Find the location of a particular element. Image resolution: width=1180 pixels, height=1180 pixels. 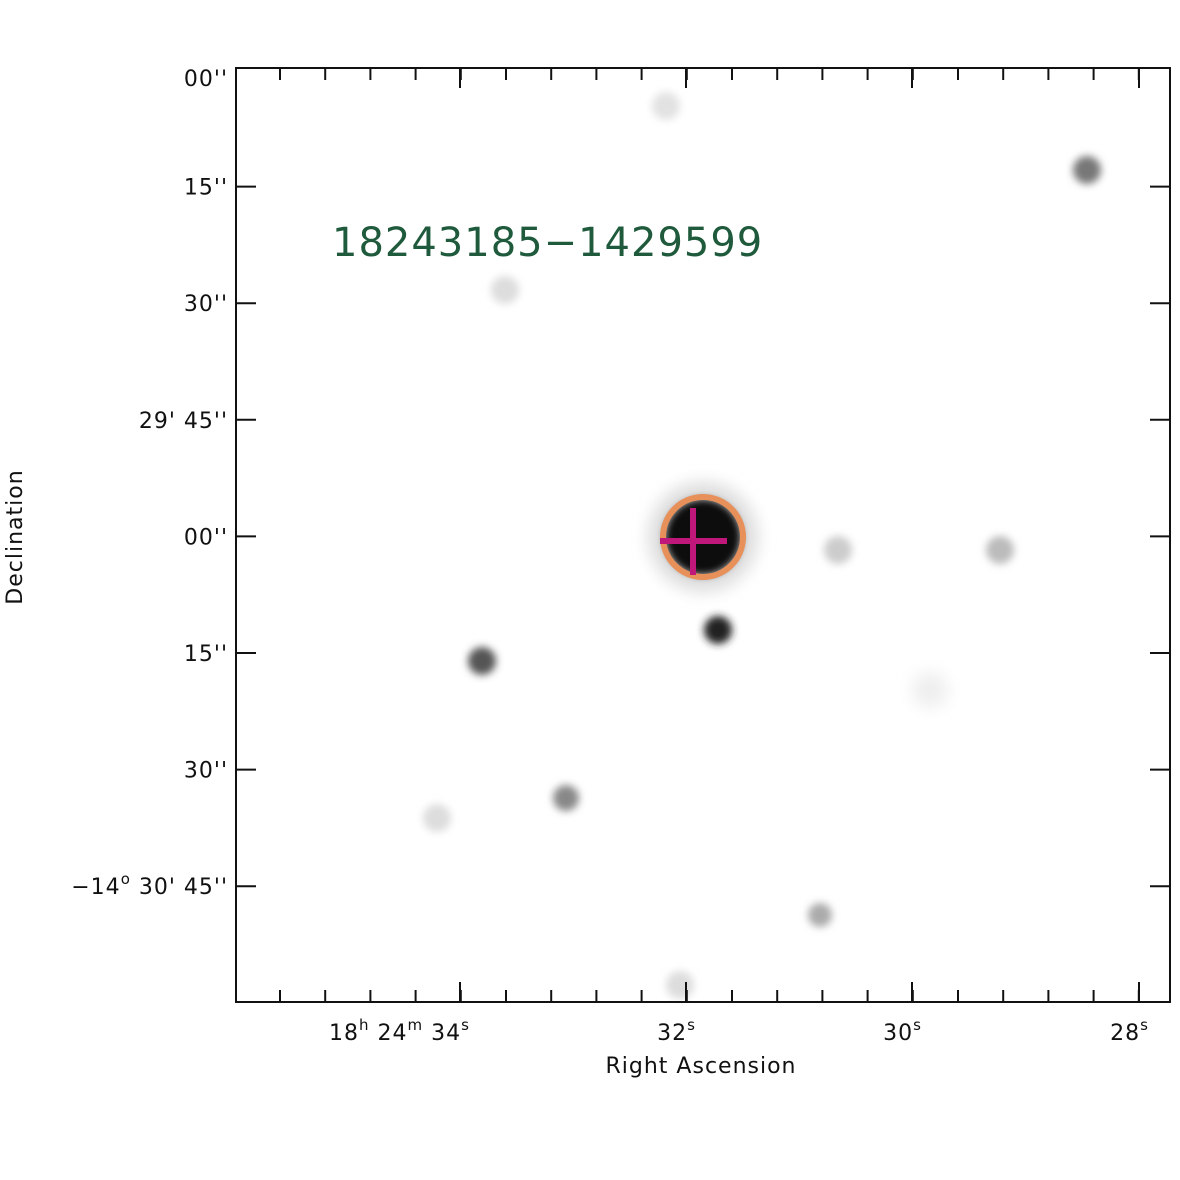

x-tick-label-part: 28 is located at coordinates (1125, 1033).